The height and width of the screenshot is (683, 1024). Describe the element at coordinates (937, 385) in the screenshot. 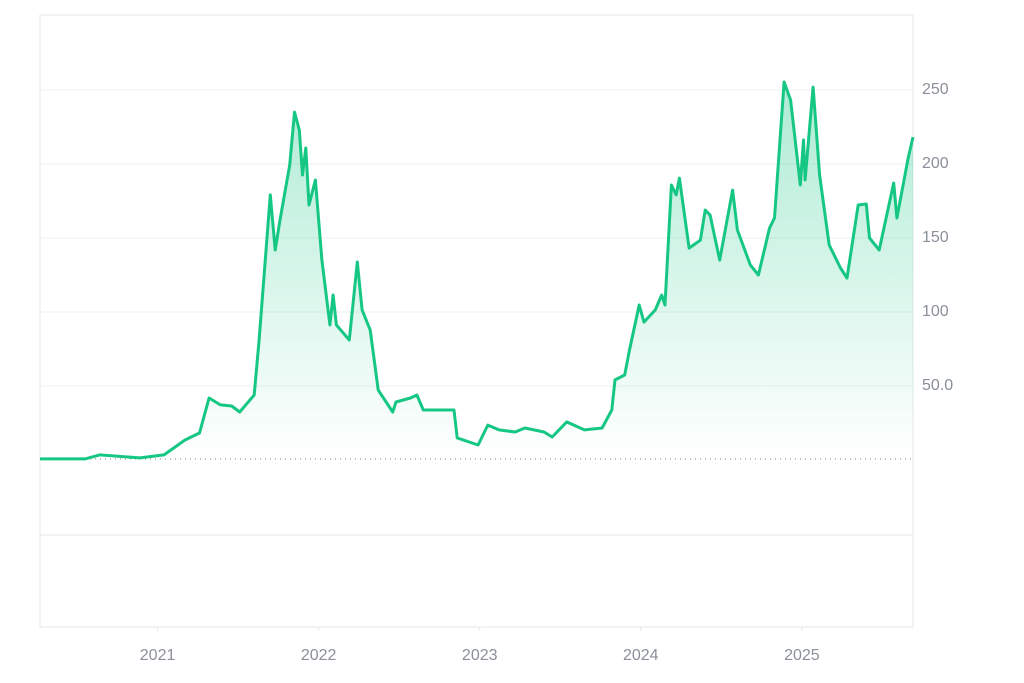

I see `y-tick-label: 50.0` at that location.